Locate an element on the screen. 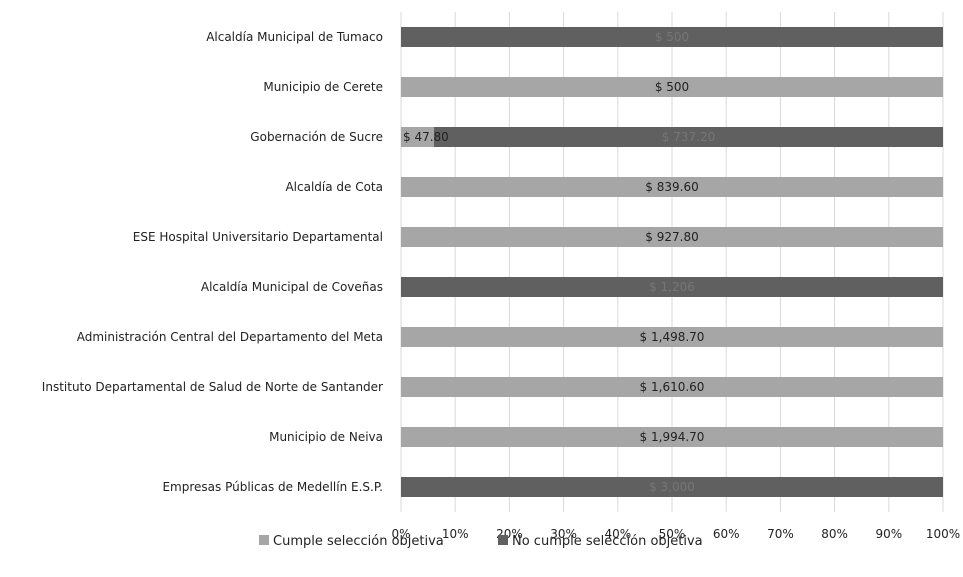 The height and width of the screenshot is (577, 963). x-tick-label: 70% is located at coordinates (780, 534).